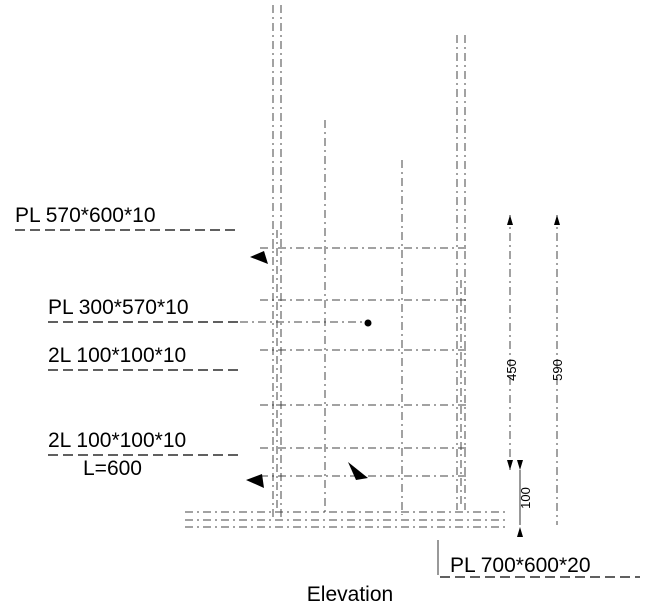 Image resolution: width=647 pixels, height=608 pixels. I want to click on label-plate-top: PL 570*600*10, so click(85, 215).